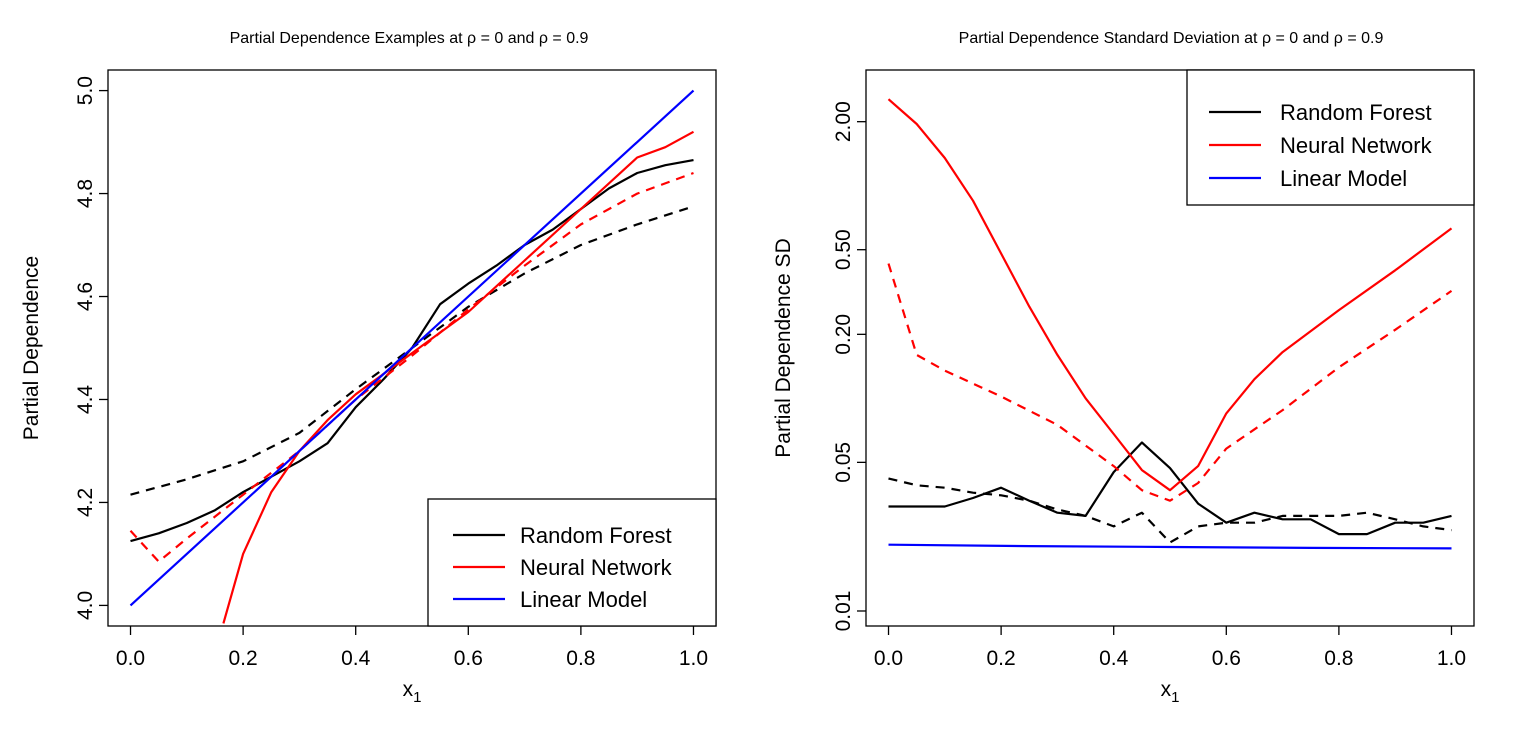 This screenshot has height=729, width=1516. Describe the element at coordinates (843, 611) in the screenshot. I see `y-tick-label: 0.01` at that location.